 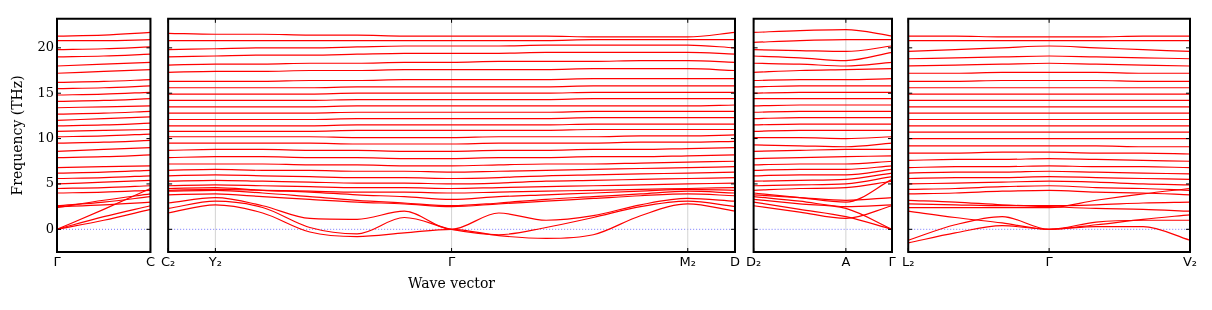 What do you see at coordinates (734, 262) in the screenshot?
I see `x-tick-label: D` at bounding box center [734, 262].